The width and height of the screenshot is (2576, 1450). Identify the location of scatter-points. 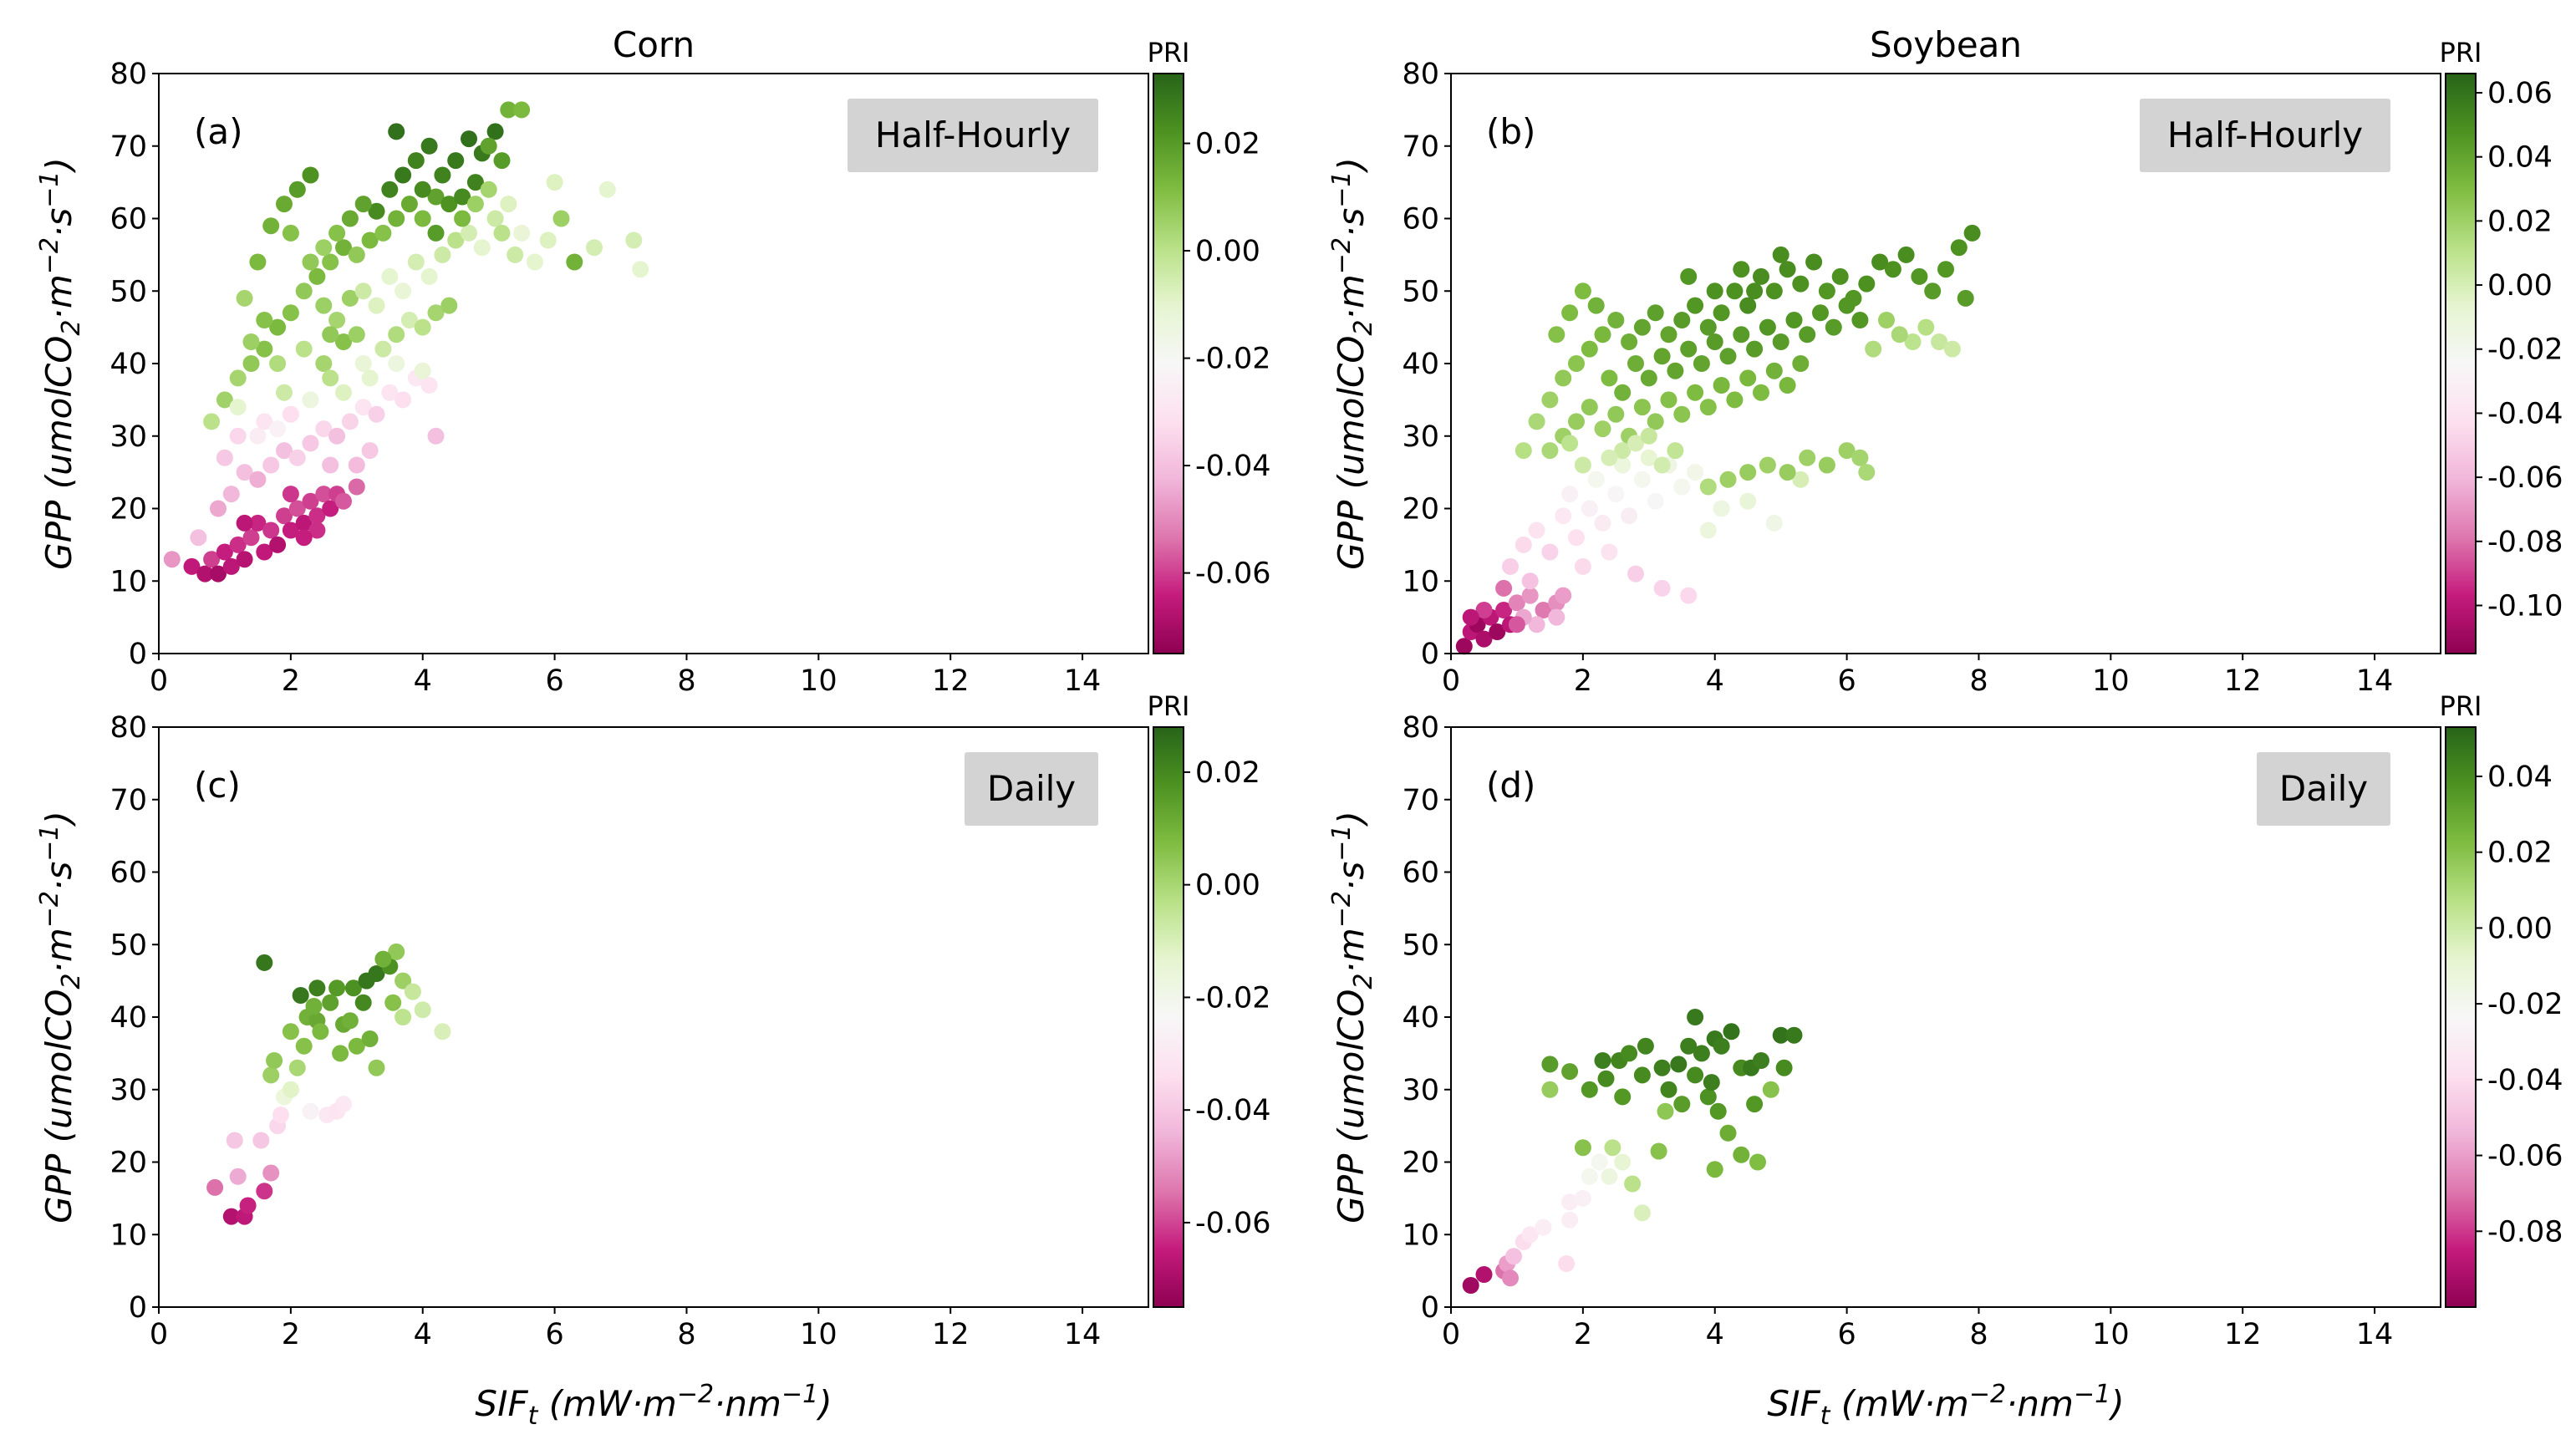
(1718, 439).